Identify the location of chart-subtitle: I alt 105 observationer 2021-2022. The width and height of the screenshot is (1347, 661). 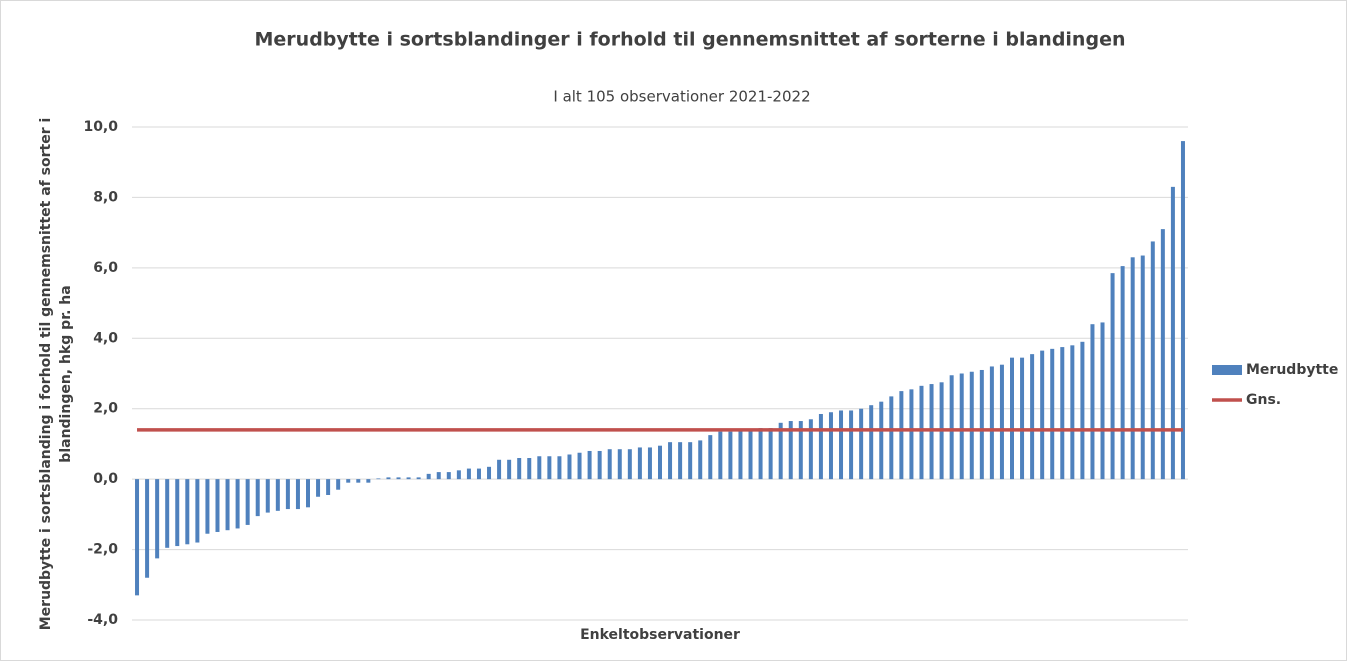
(681, 97).